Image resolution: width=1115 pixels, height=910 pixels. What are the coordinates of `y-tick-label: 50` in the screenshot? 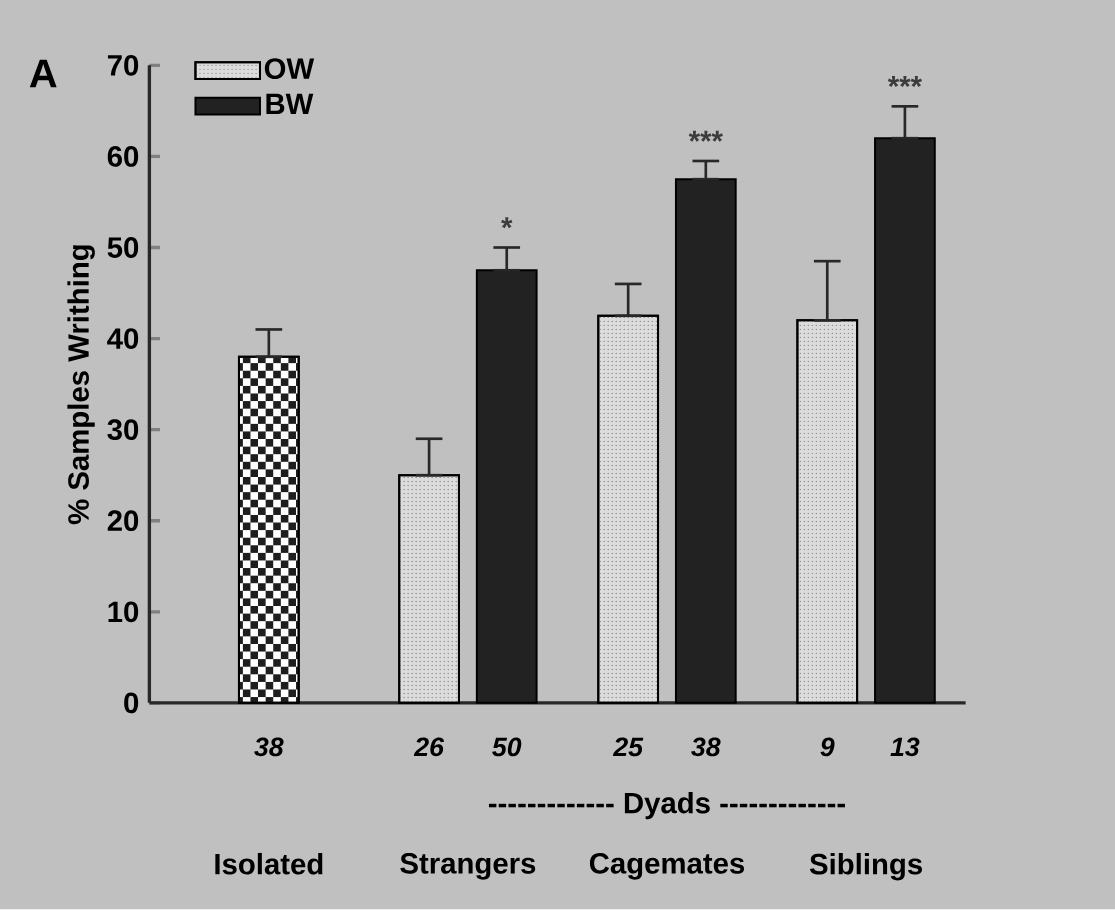 It's located at (123, 248).